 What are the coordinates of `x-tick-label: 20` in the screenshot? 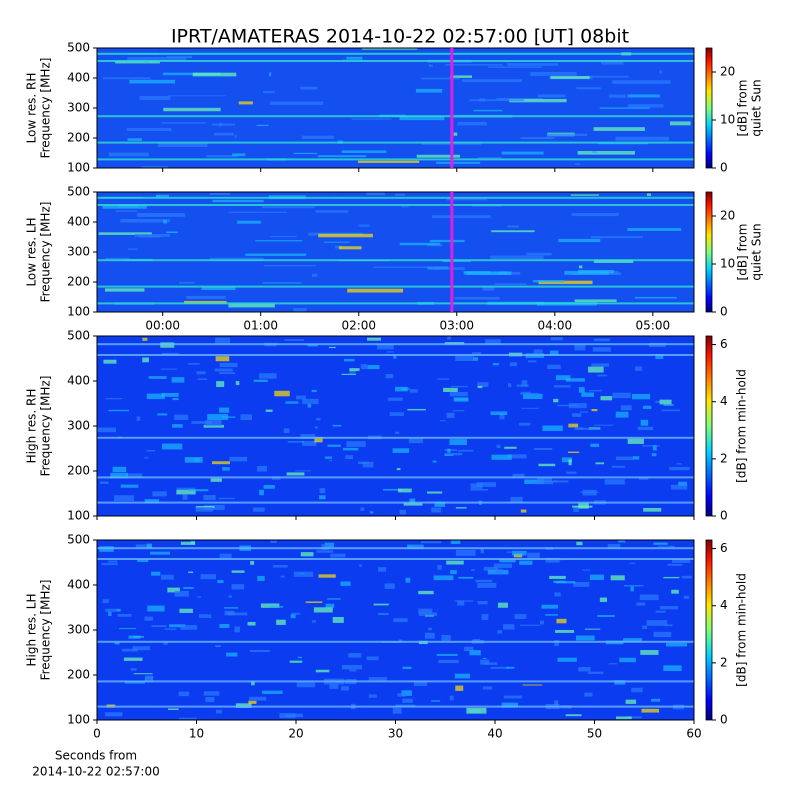 It's located at (295, 734).